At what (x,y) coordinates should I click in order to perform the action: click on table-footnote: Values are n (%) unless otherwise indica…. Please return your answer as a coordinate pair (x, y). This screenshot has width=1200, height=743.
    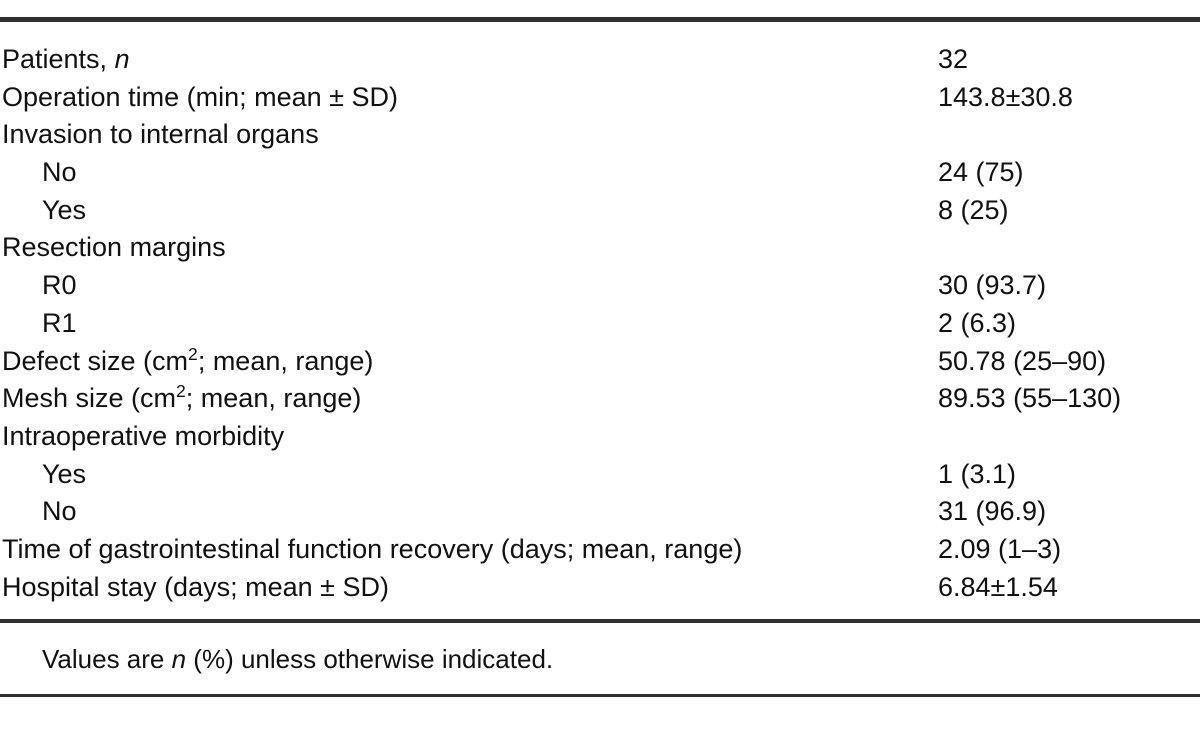
    Looking at the image, I should click on (298, 659).